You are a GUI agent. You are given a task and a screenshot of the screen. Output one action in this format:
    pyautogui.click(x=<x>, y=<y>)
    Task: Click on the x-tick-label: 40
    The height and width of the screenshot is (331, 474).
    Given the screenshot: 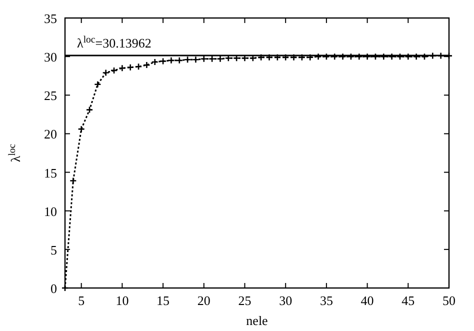 What is the action you would take?
    pyautogui.click(x=367, y=300)
    